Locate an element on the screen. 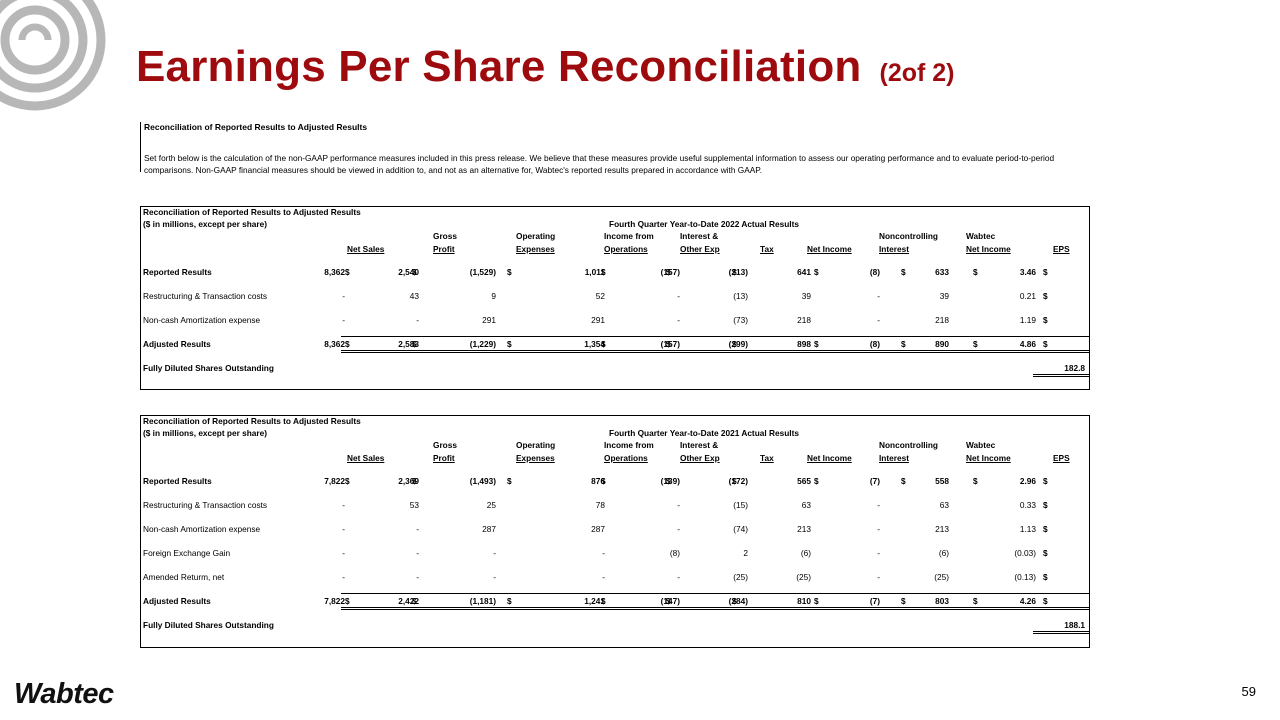  value-wabtec-net-income: 63 is located at coordinates (944, 505).